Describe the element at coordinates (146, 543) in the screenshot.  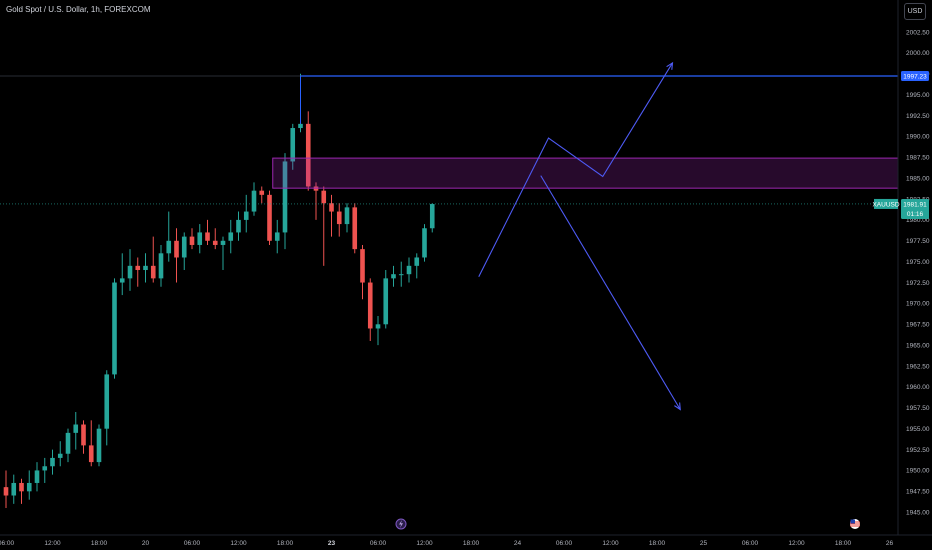
I see `time-tick-label: 20` at that location.